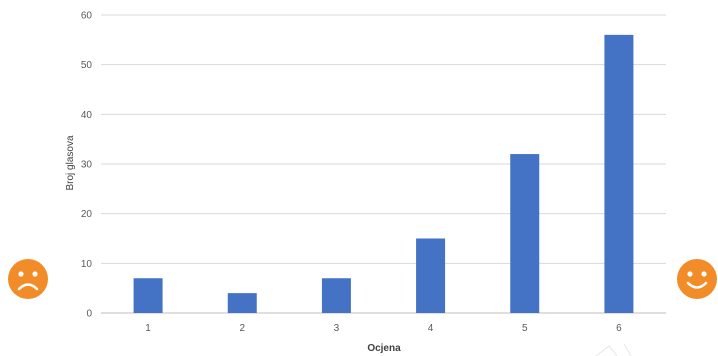 Image resolution: width=718 pixels, height=356 pixels. I want to click on cursor-arrow-icon, so click(613, 349).